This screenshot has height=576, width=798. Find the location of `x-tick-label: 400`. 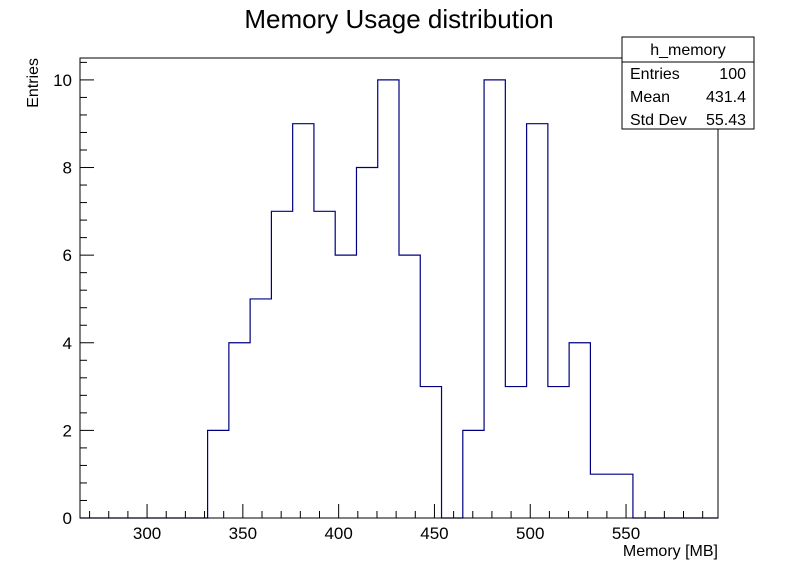

x-tick-label: 400 is located at coordinates (338, 533).